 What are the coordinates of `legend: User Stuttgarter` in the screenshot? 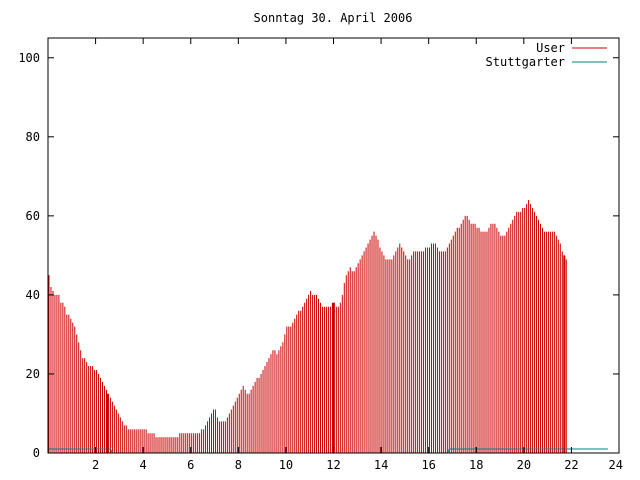 It's located at (546, 55).